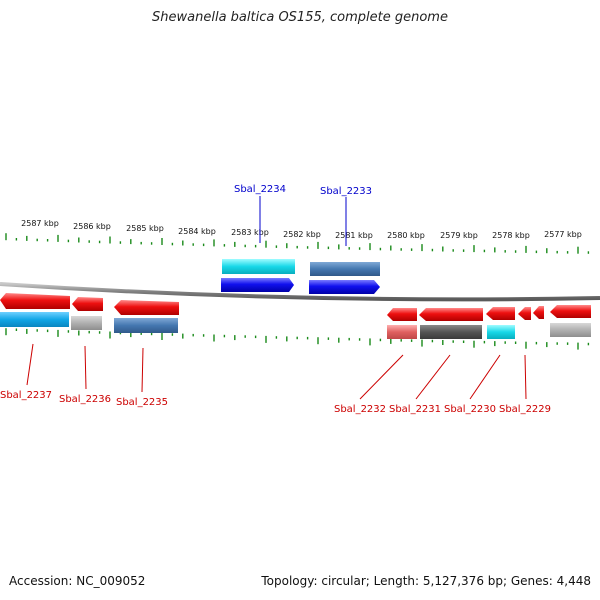 The image size is (600, 600). I want to click on upper-ruler, so click(297, 243).